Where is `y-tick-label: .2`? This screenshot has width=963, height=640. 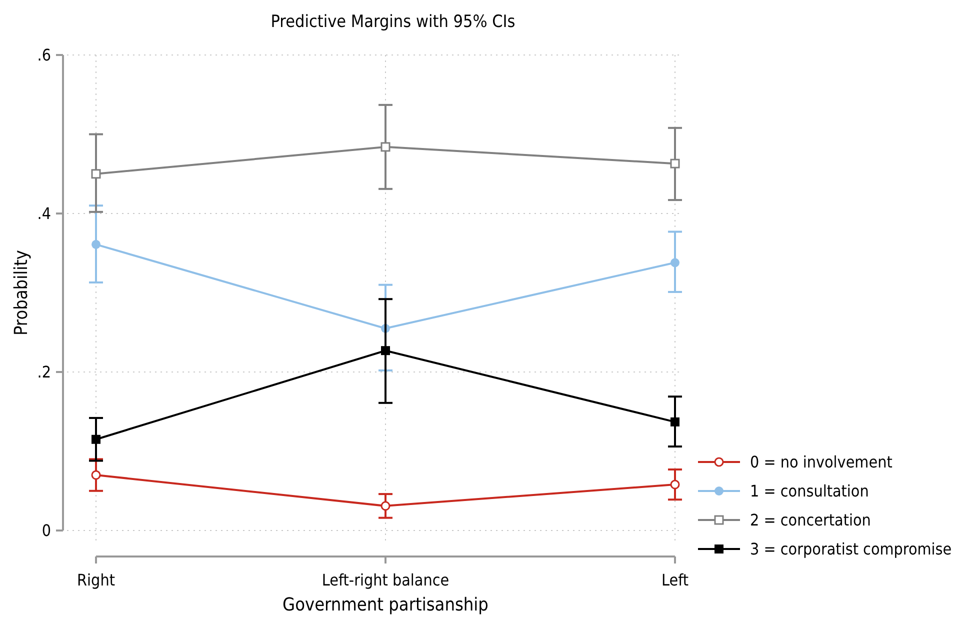
y-tick-label: .2 is located at coordinates (44, 372).